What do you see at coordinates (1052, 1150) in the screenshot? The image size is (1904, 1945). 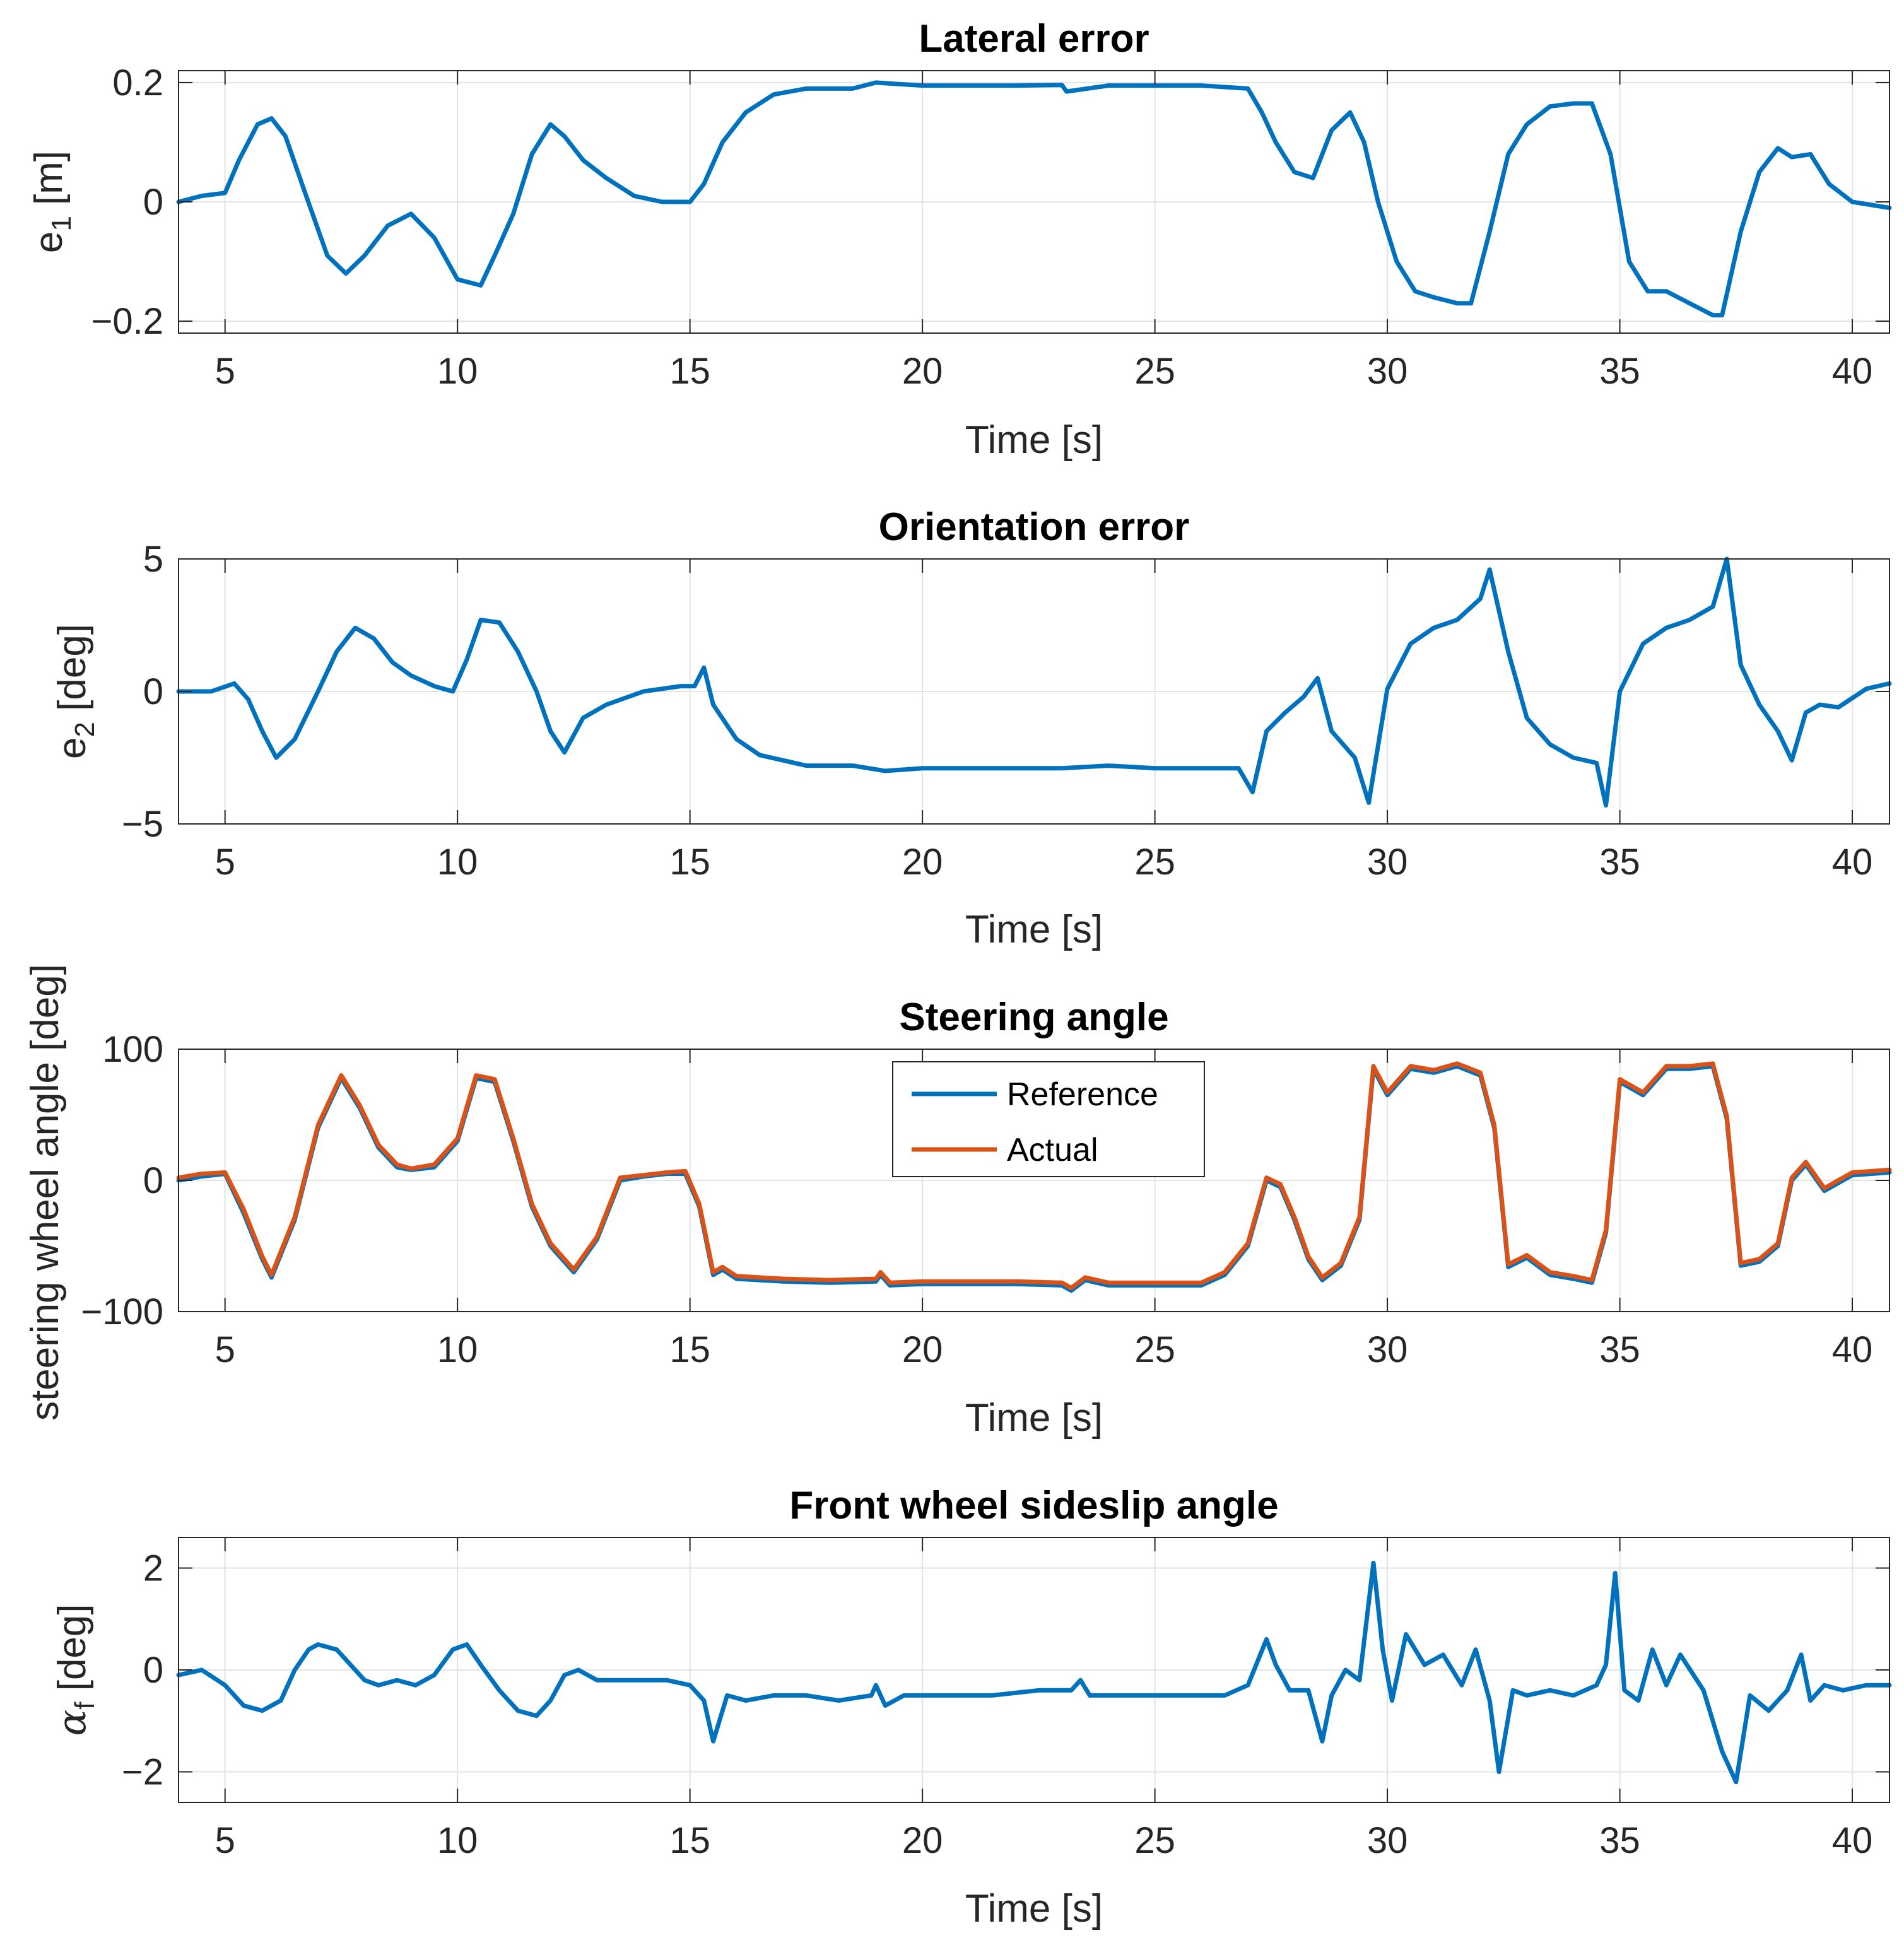 I see `legend-label-actual: Actual` at bounding box center [1052, 1150].